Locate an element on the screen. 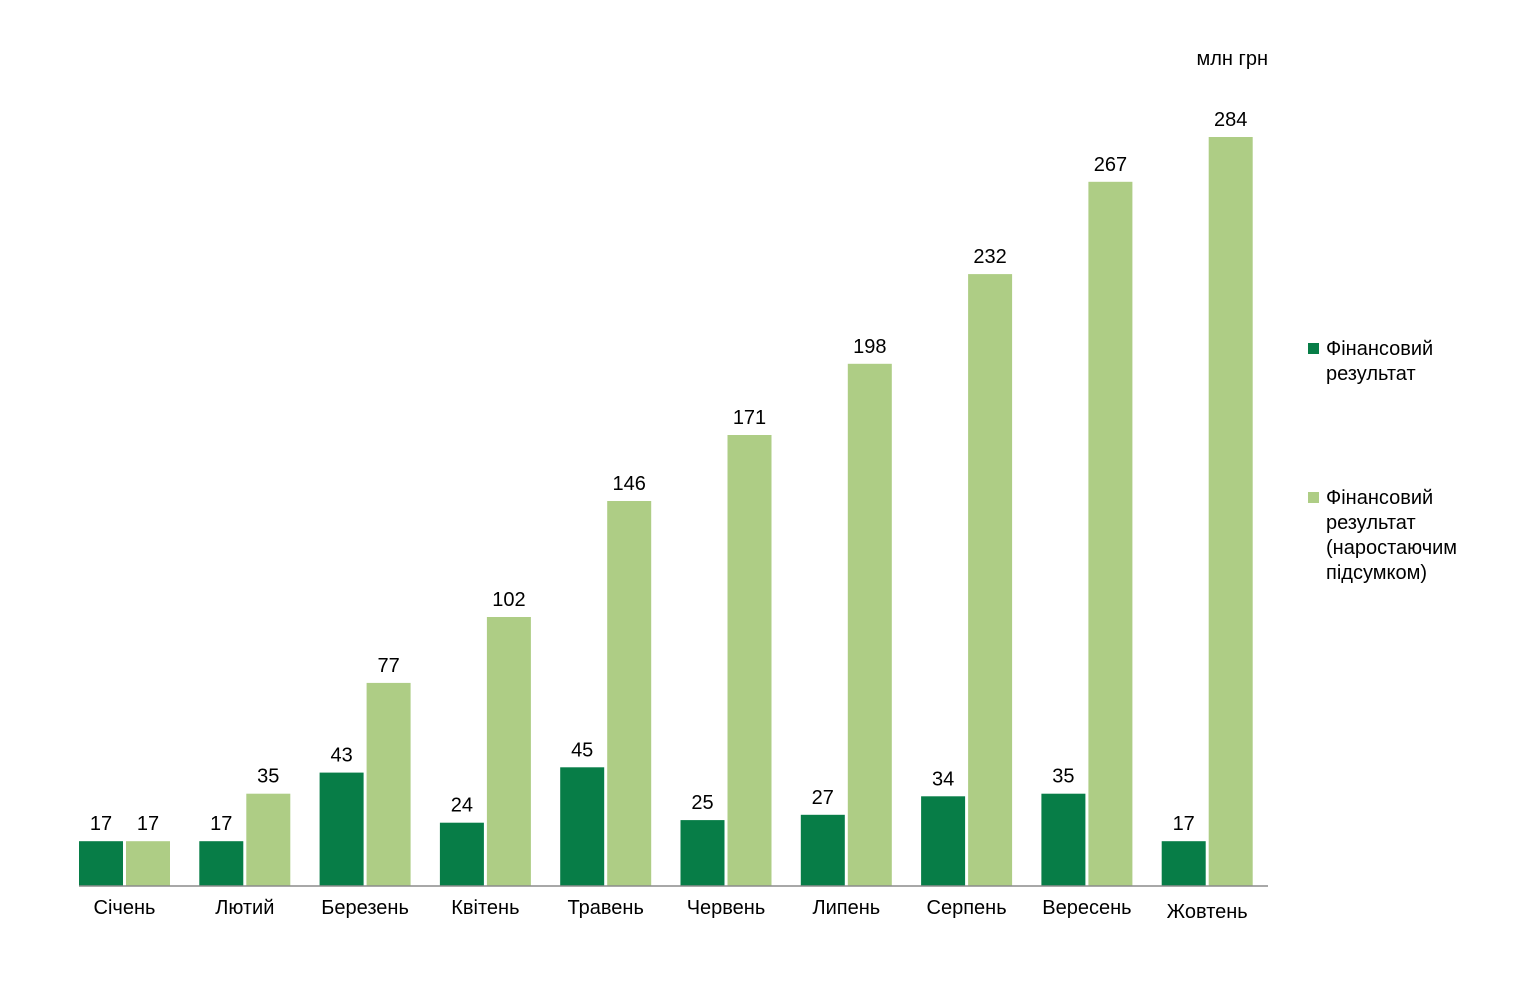 The height and width of the screenshot is (1001, 1529). value-label-cumulative-9: 267 is located at coordinates (1110, 165).